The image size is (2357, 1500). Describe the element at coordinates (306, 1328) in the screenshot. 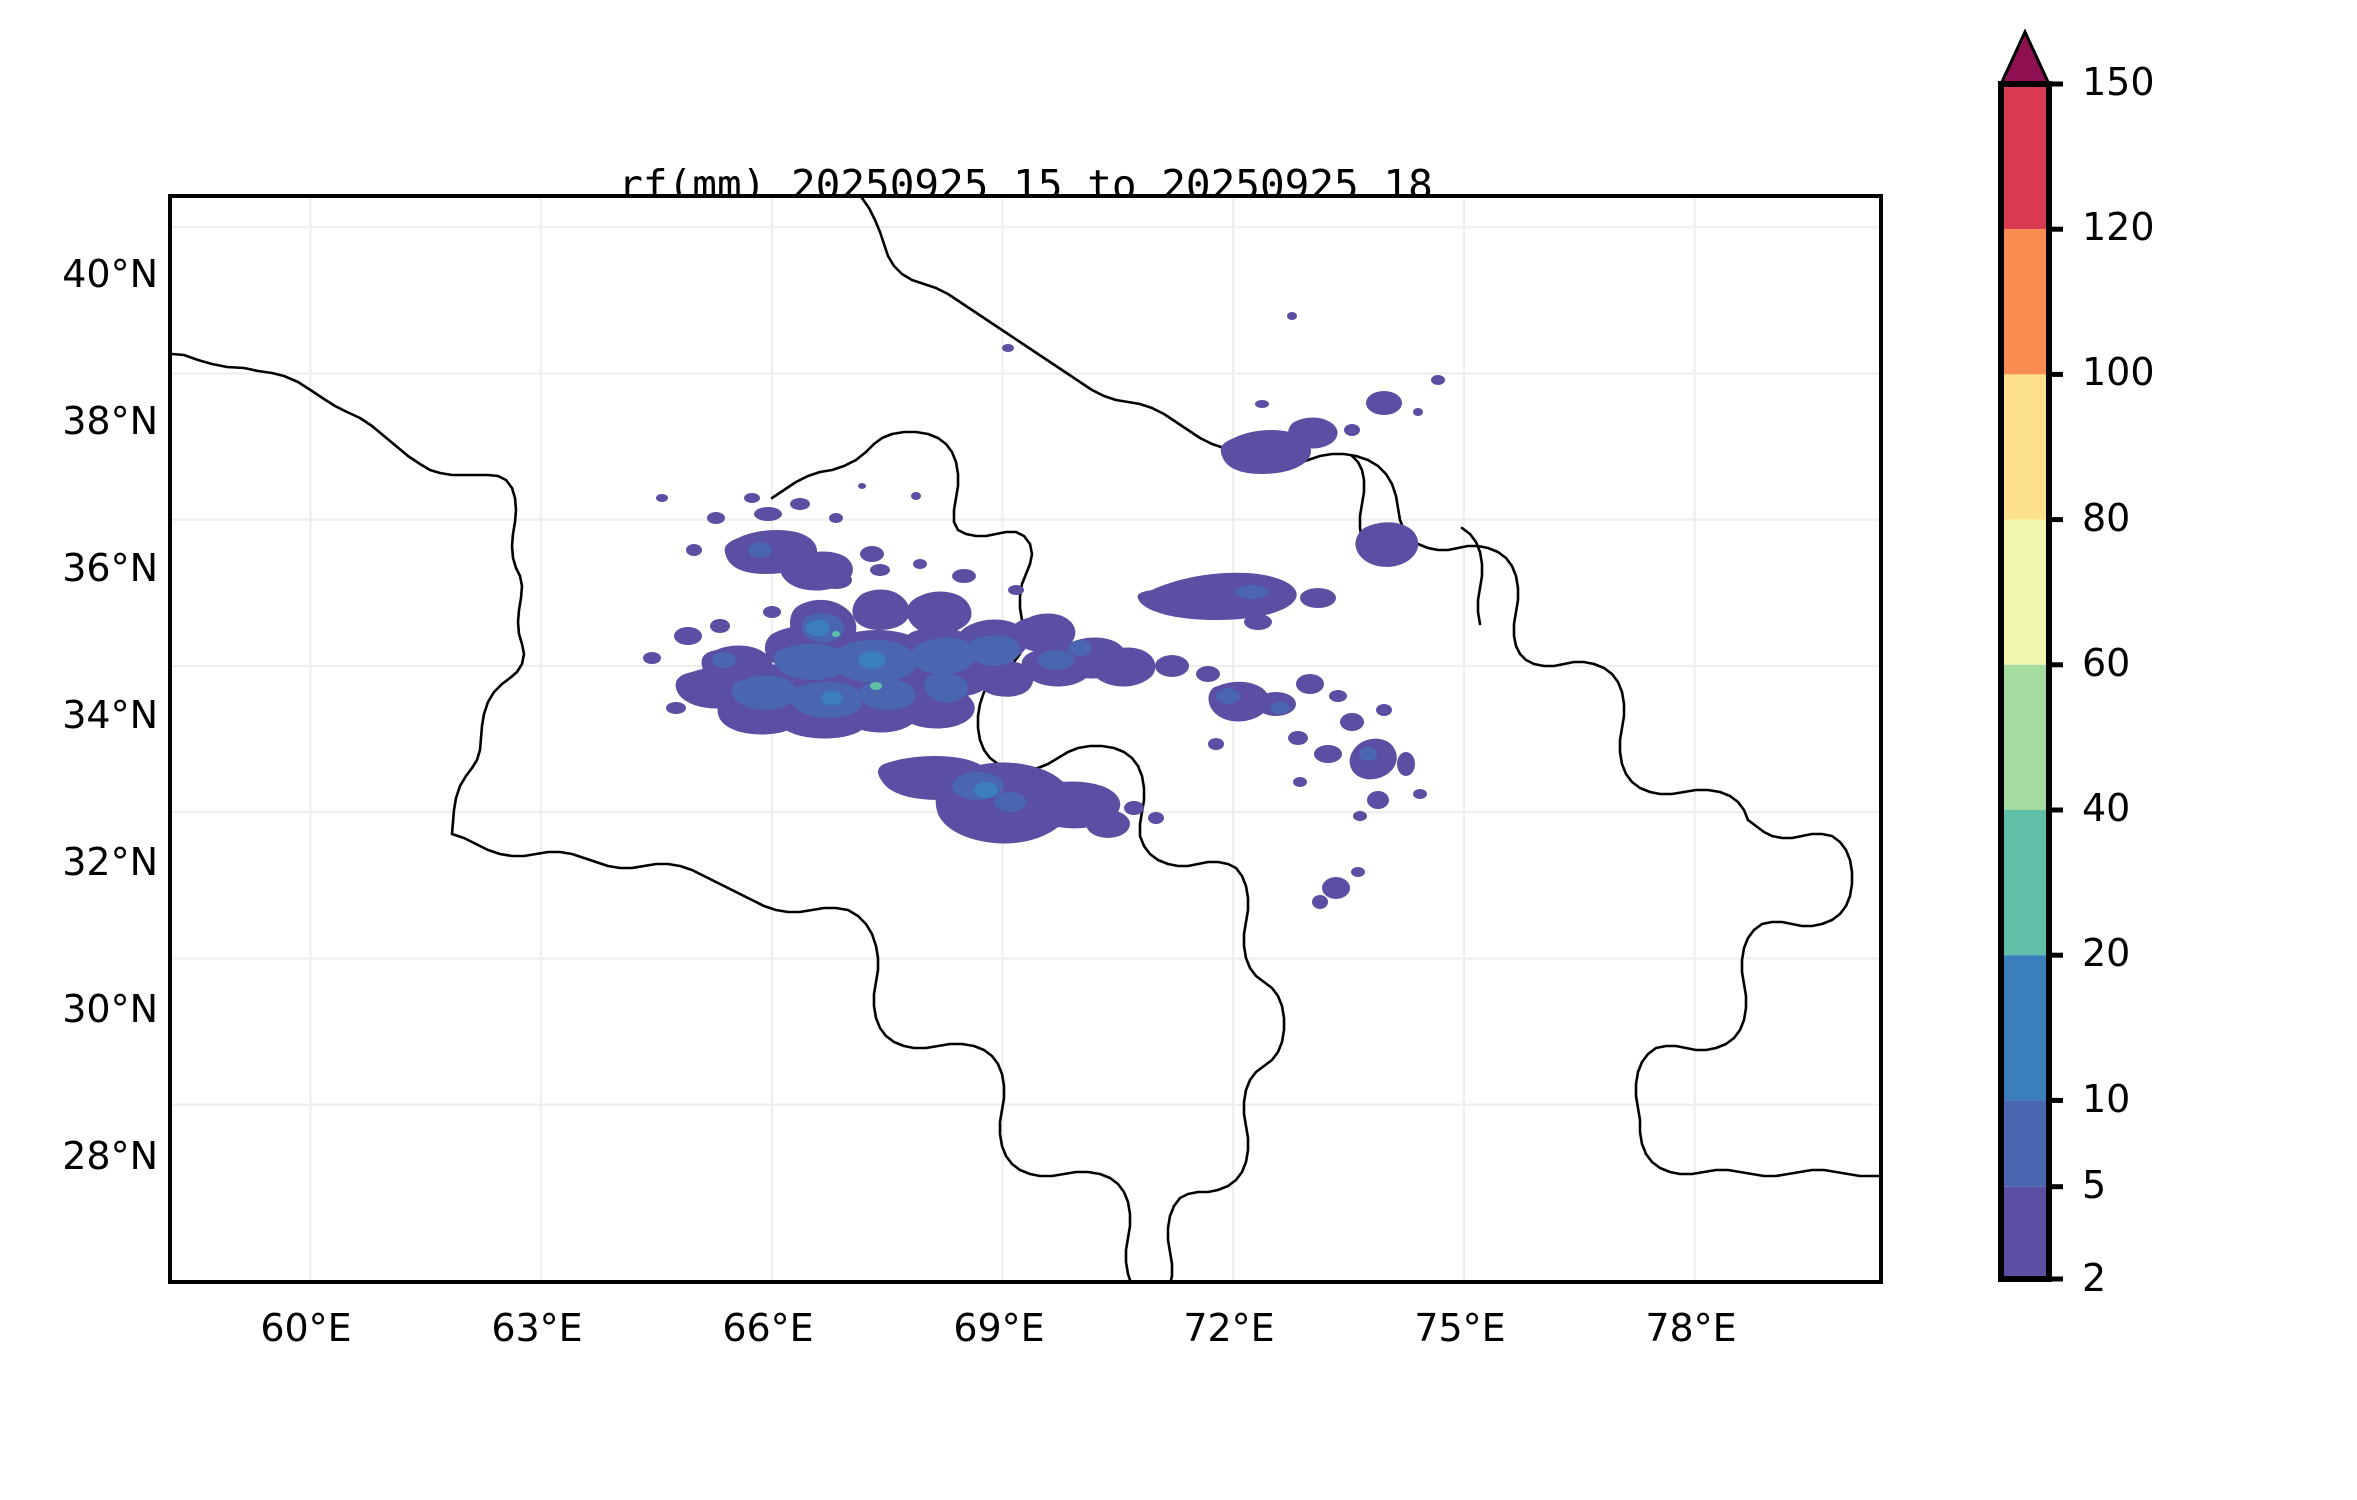

I see `xtick-label-60E: 60°E` at that location.